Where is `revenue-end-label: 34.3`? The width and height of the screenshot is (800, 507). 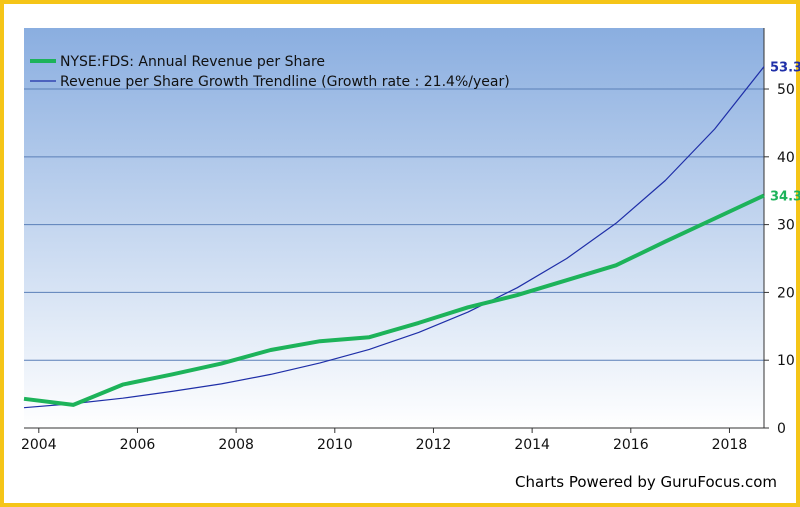 revenue-end-label: 34.3 is located at coordinates (785, 196).